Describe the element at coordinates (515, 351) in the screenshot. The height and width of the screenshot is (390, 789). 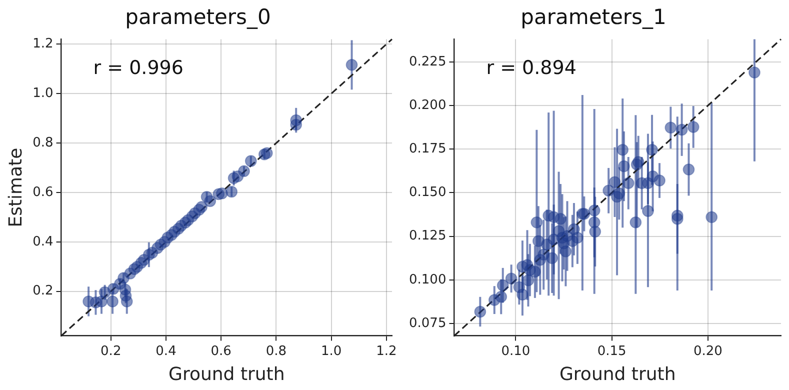
I see `x-tick-label: 0.10` at that location.